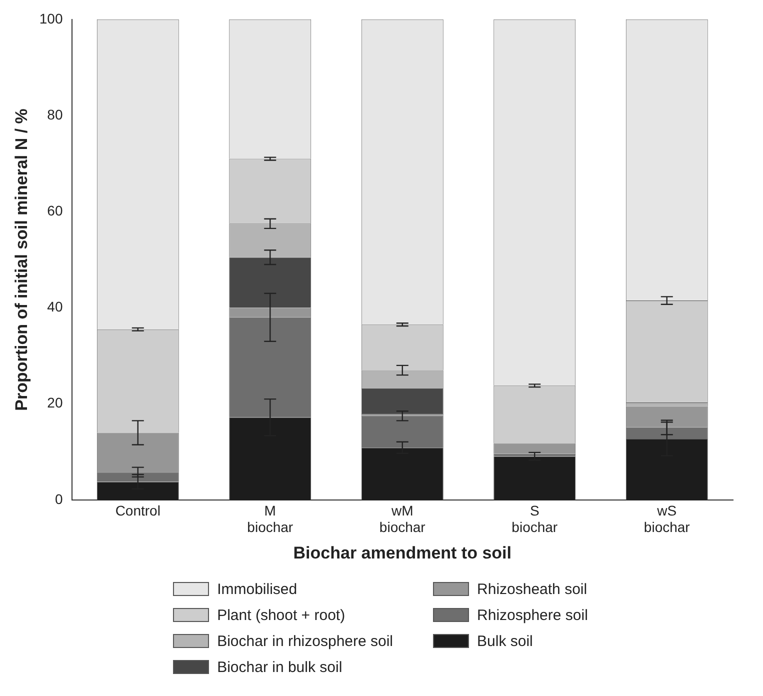 This screenshot has width=763, height=696. Describe the element at coordinates (402, 519) in the screenshot. I see `x-tick-label: wM biochar` at that location.